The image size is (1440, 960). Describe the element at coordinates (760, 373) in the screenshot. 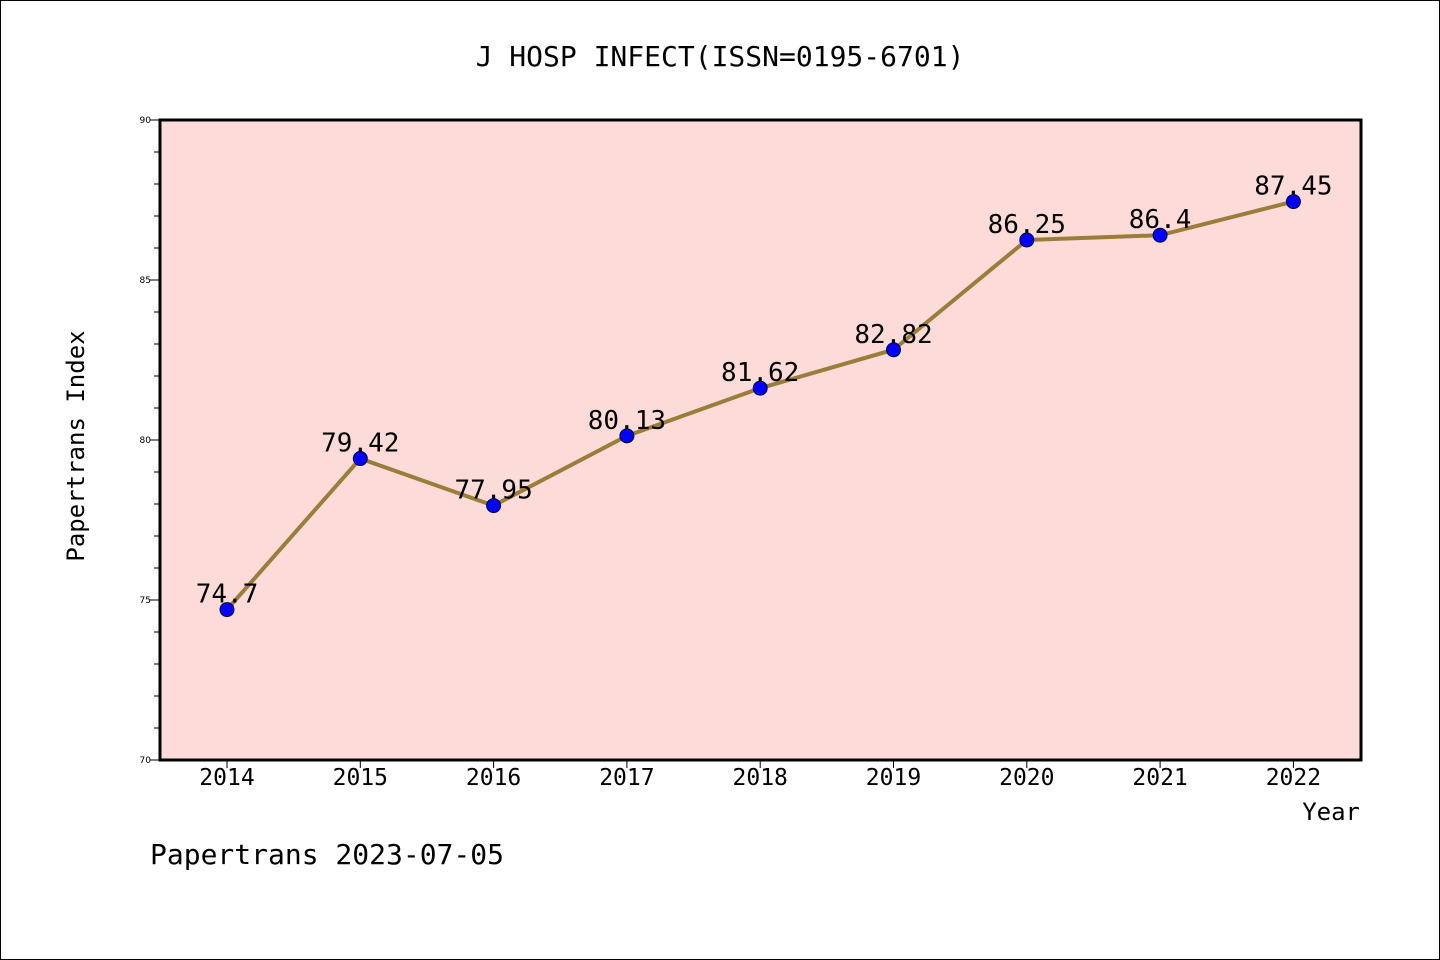

I see `data-label: 81.62` at that location.